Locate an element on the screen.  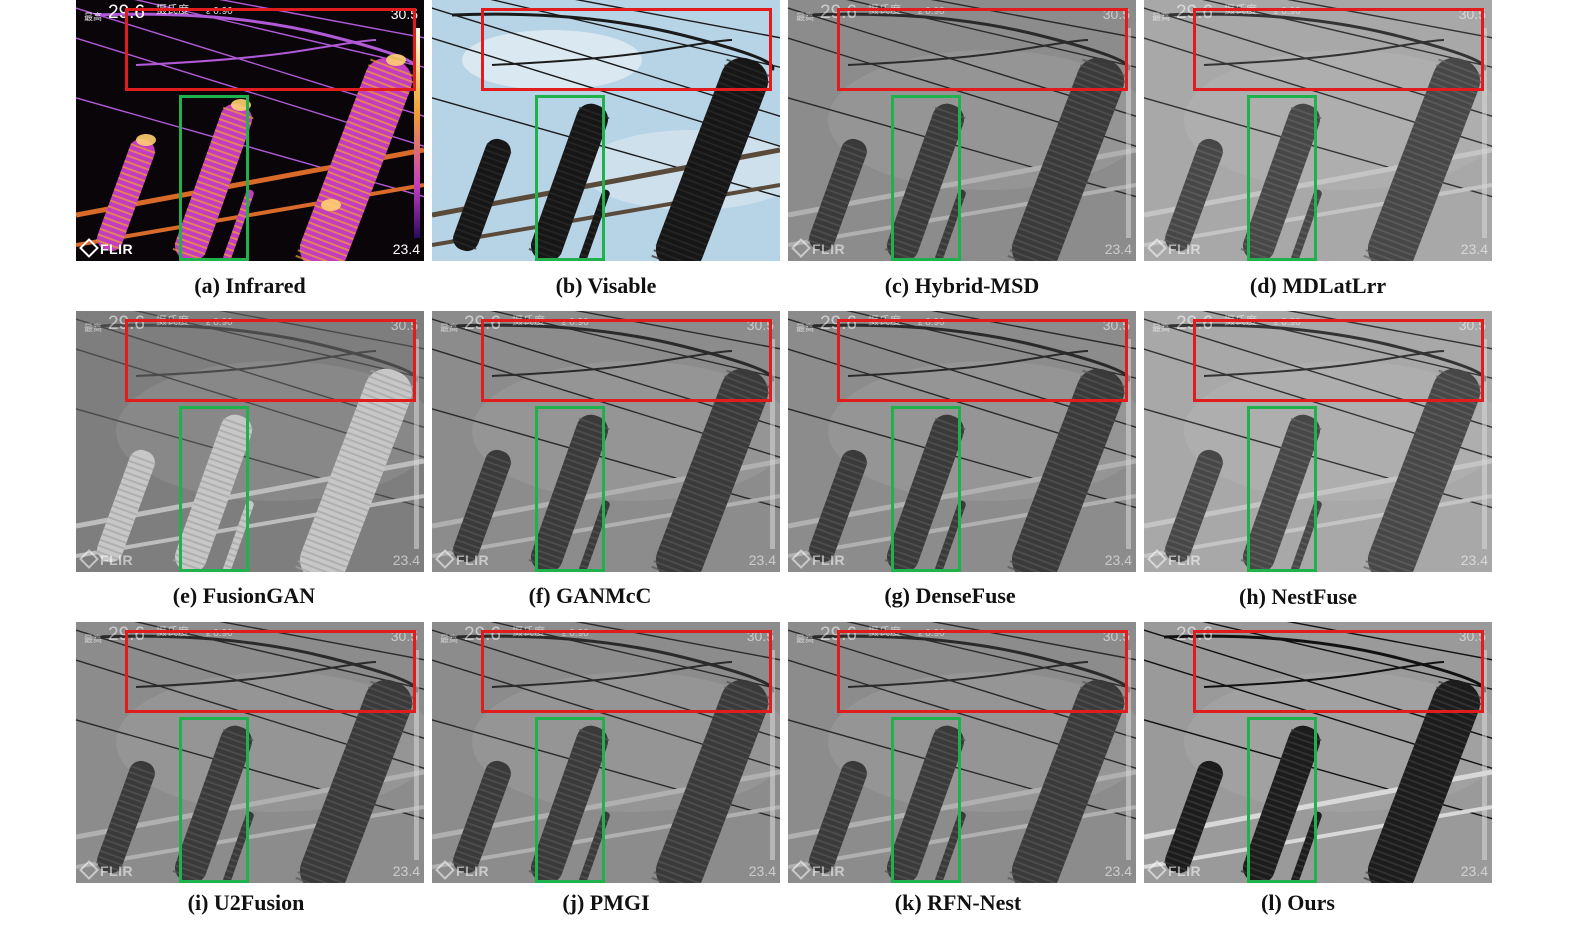
image-panel-nestfuse: 最高 29.6 摄氏度 ε 0.90 30.5 23.4 FLIR is located at coordinates (1318, 441).